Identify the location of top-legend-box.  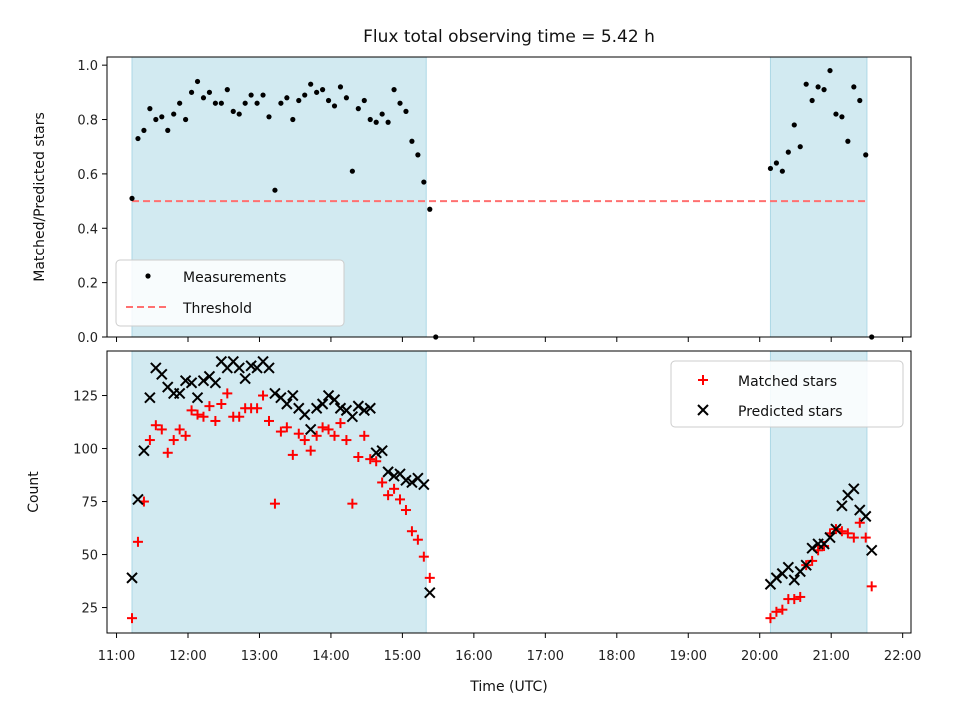
(230, 293).